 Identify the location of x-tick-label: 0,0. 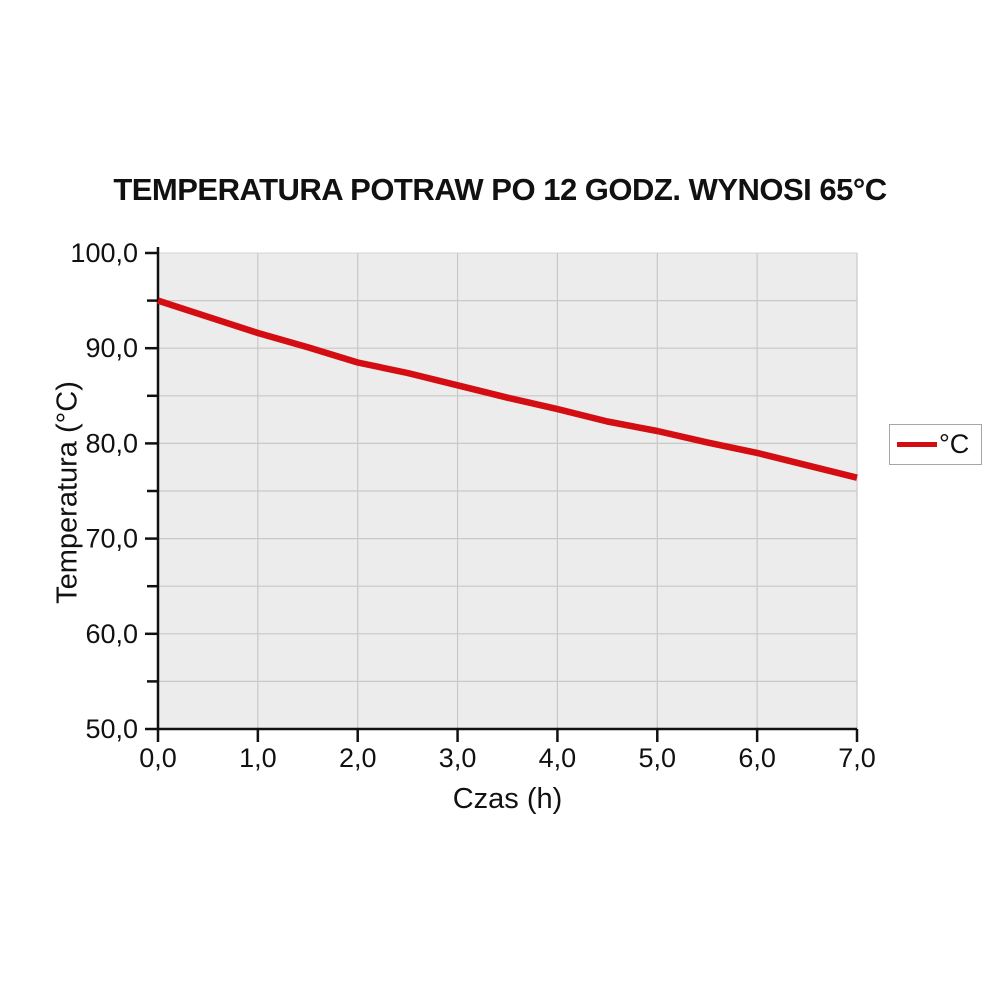
(158, 758).